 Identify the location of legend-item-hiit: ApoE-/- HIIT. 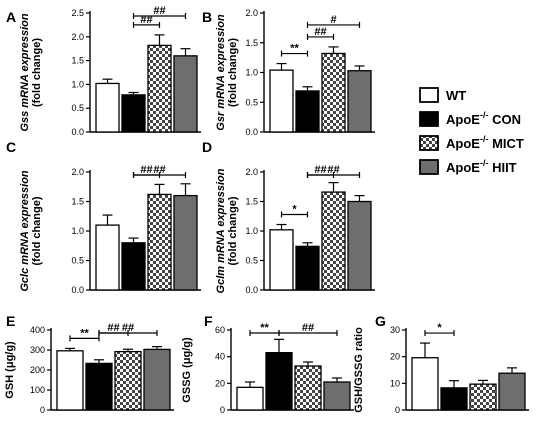
(468, 166).